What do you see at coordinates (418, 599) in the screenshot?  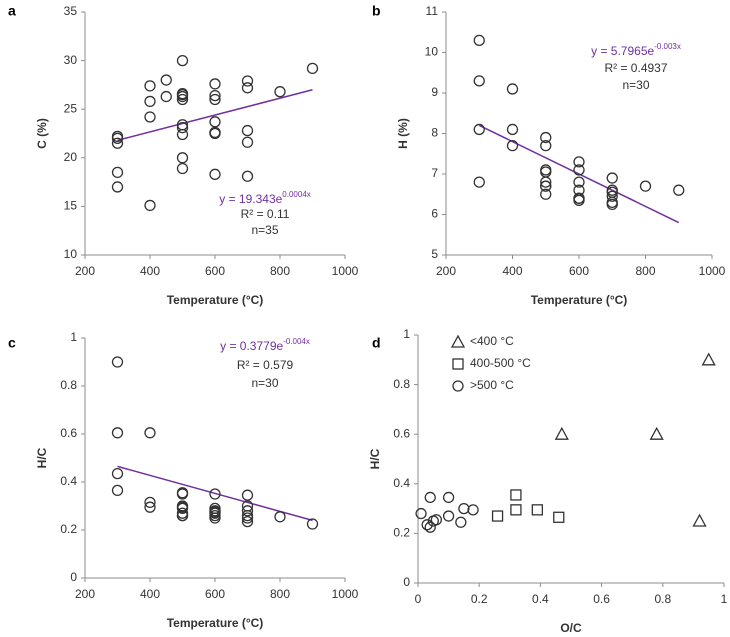 I see `x-tick-label: 0` at bounding box center [418, 599].